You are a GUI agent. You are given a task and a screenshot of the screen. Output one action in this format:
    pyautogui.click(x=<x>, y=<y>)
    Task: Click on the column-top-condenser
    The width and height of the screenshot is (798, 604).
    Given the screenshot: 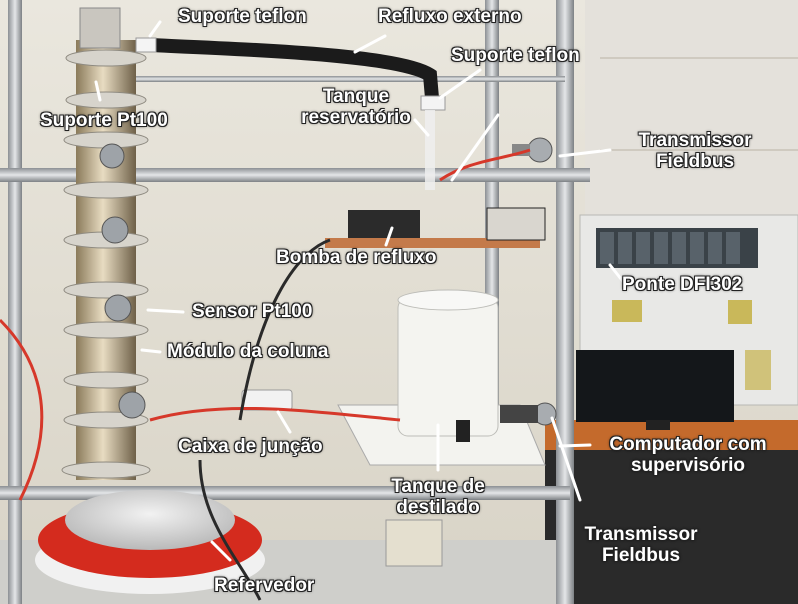 What is the action you would take?
    pyautogui.click(x=100, y=28)
    